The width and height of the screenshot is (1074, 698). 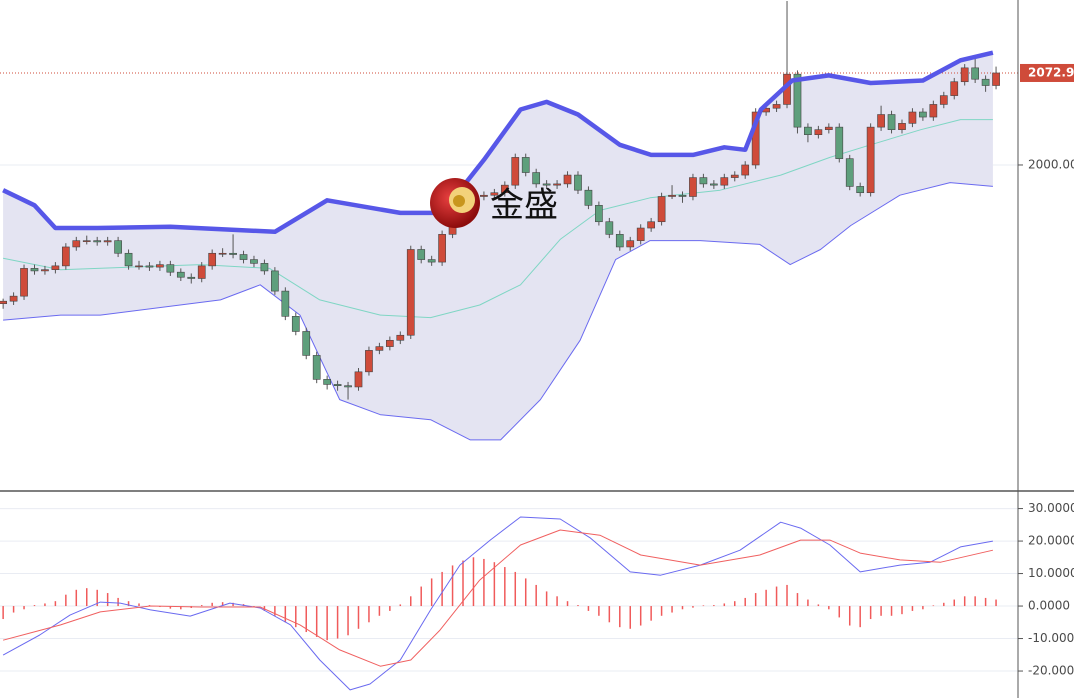 I want to click on y-tick-label: 2000.00, so click(x=1051, y=164).